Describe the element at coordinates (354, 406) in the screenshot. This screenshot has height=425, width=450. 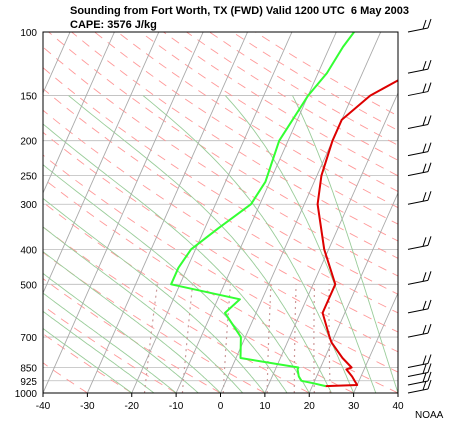
I see `x-tick-label: 30` at that location.